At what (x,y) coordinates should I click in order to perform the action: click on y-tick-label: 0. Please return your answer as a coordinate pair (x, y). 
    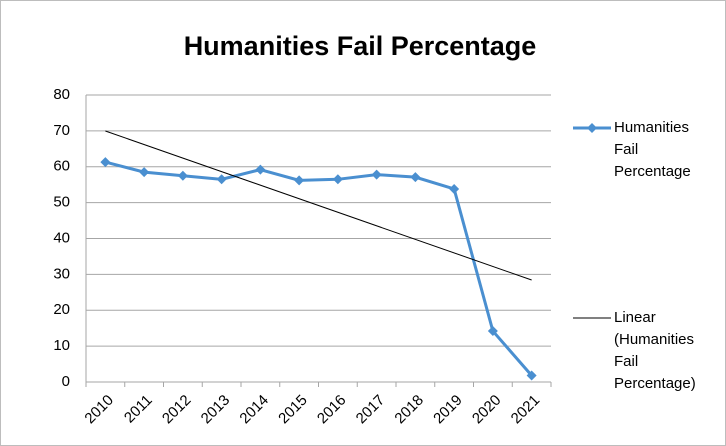
    Looking at the image, I should click on (66, 381).